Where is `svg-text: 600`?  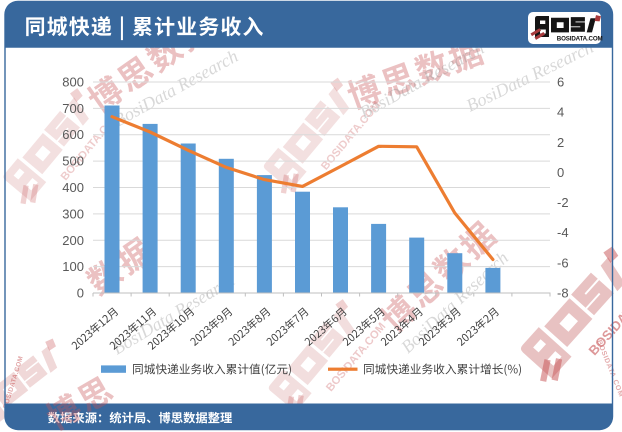
svg-text: 600 is located at coordinates (73, 134).